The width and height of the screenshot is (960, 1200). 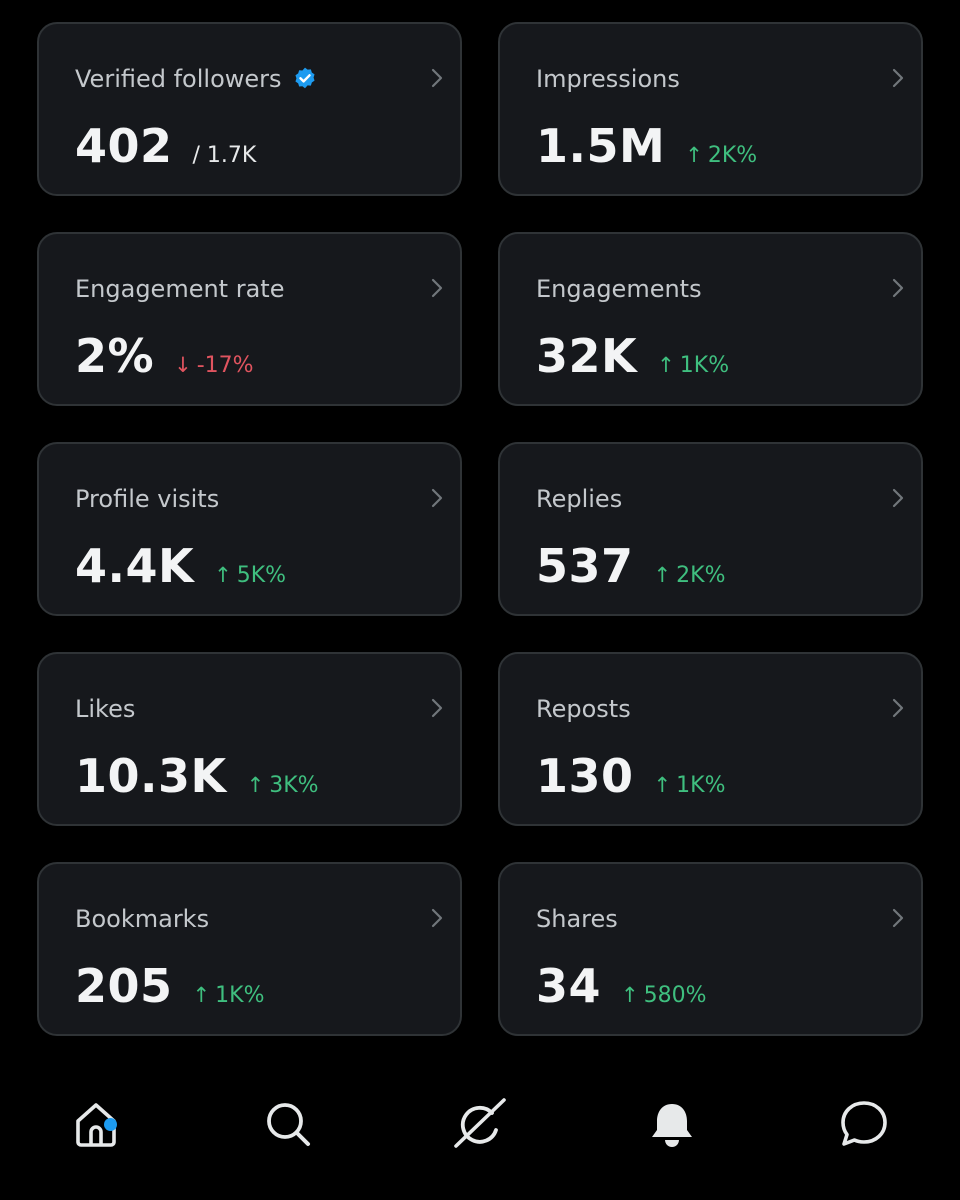 What do you see at coordinates (261, 575) in the screenshot?
I see `metric-change-value: 5K%` at bounding box center [261, 575].